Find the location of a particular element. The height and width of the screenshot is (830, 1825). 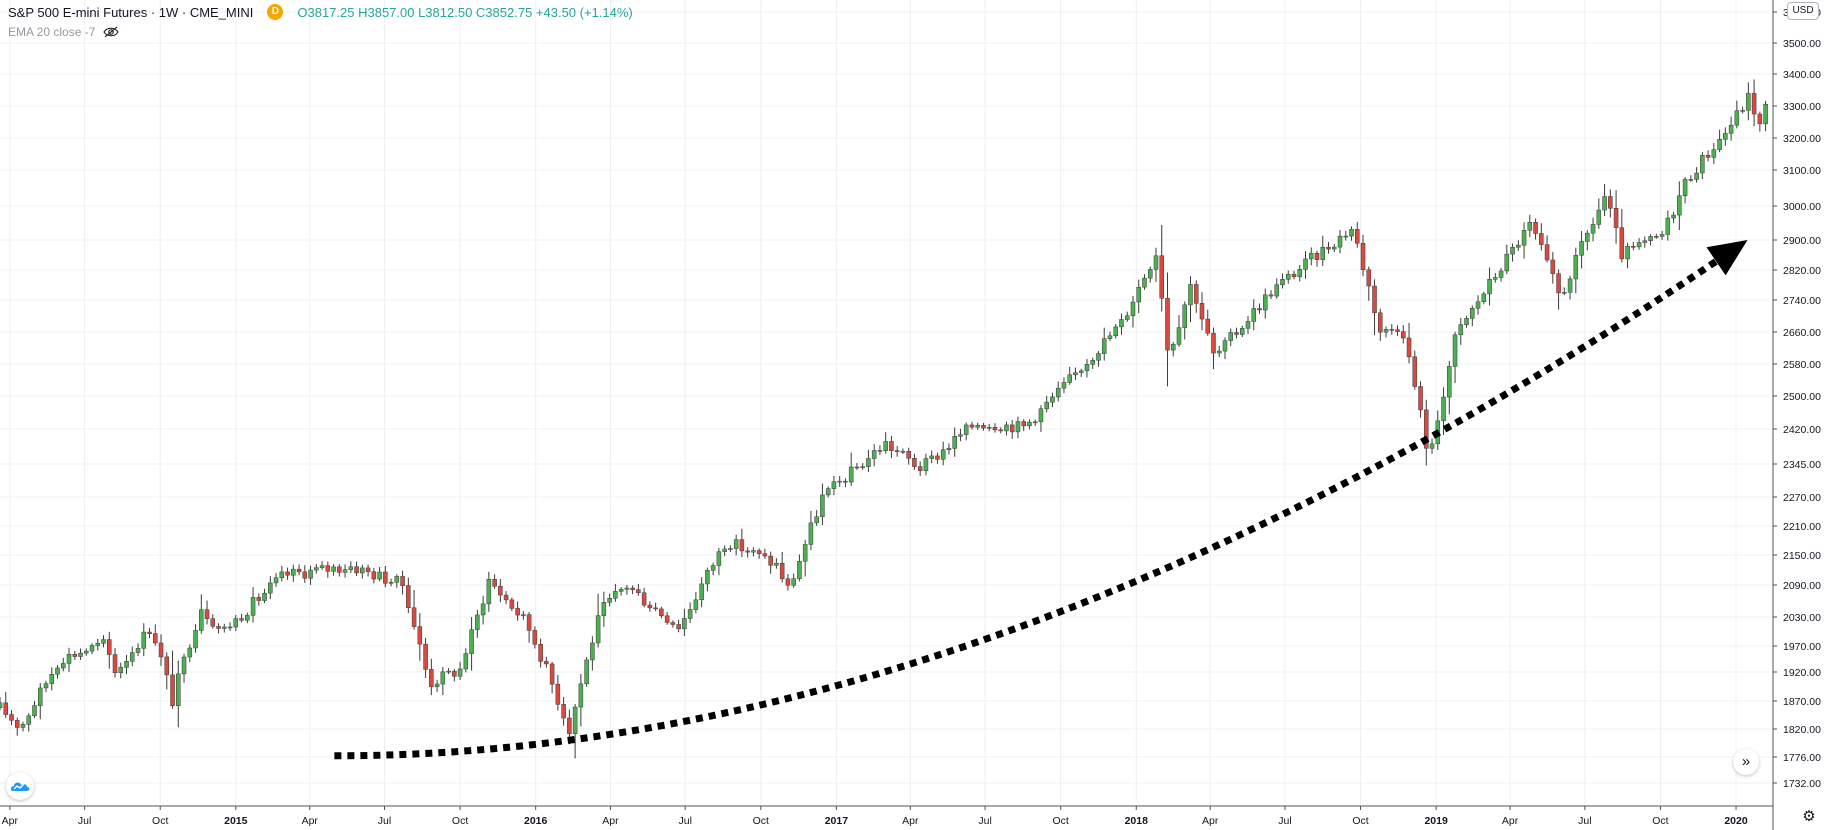

time-tick-label: 2020 is located at coordinates (1736, 821).